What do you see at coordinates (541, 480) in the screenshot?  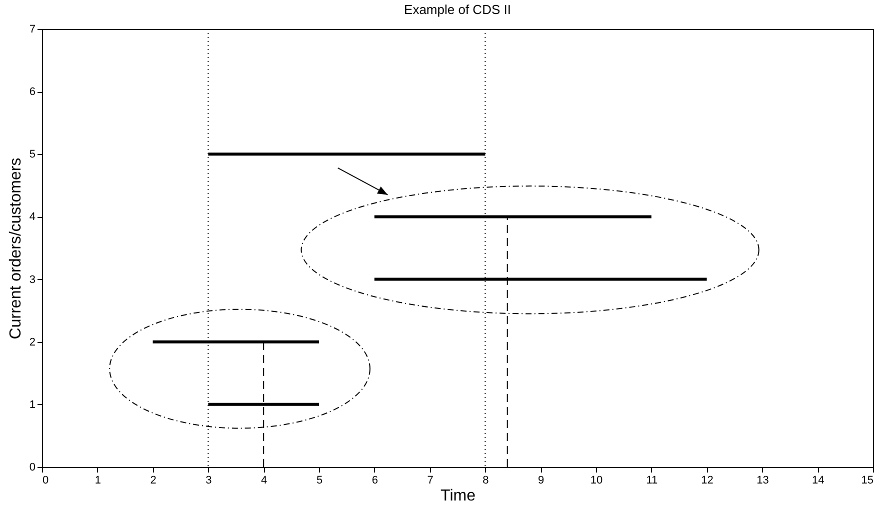 I see `x-tick-label: 9` at bounding box center [541, 480].